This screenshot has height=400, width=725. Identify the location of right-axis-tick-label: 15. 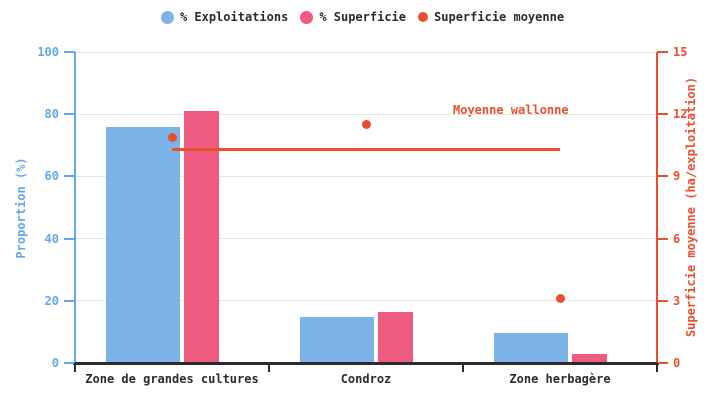
(680, 52).